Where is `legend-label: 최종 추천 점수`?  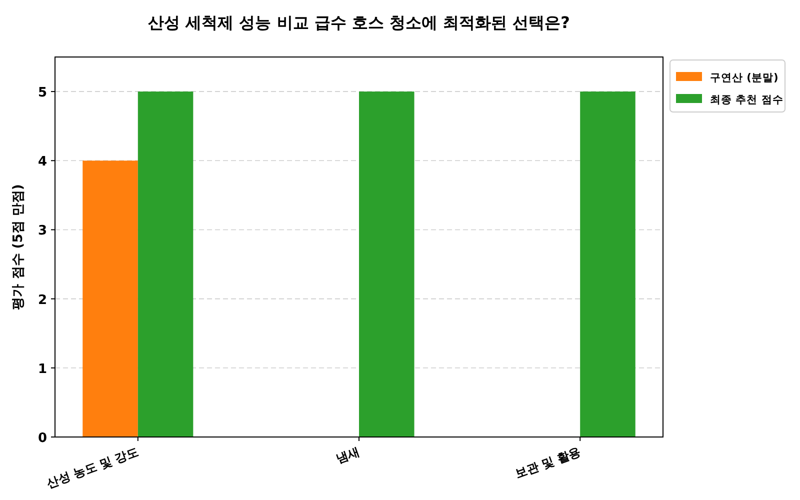 legend-label: 최종 추천 점수 is located at coordinates (747, 100).